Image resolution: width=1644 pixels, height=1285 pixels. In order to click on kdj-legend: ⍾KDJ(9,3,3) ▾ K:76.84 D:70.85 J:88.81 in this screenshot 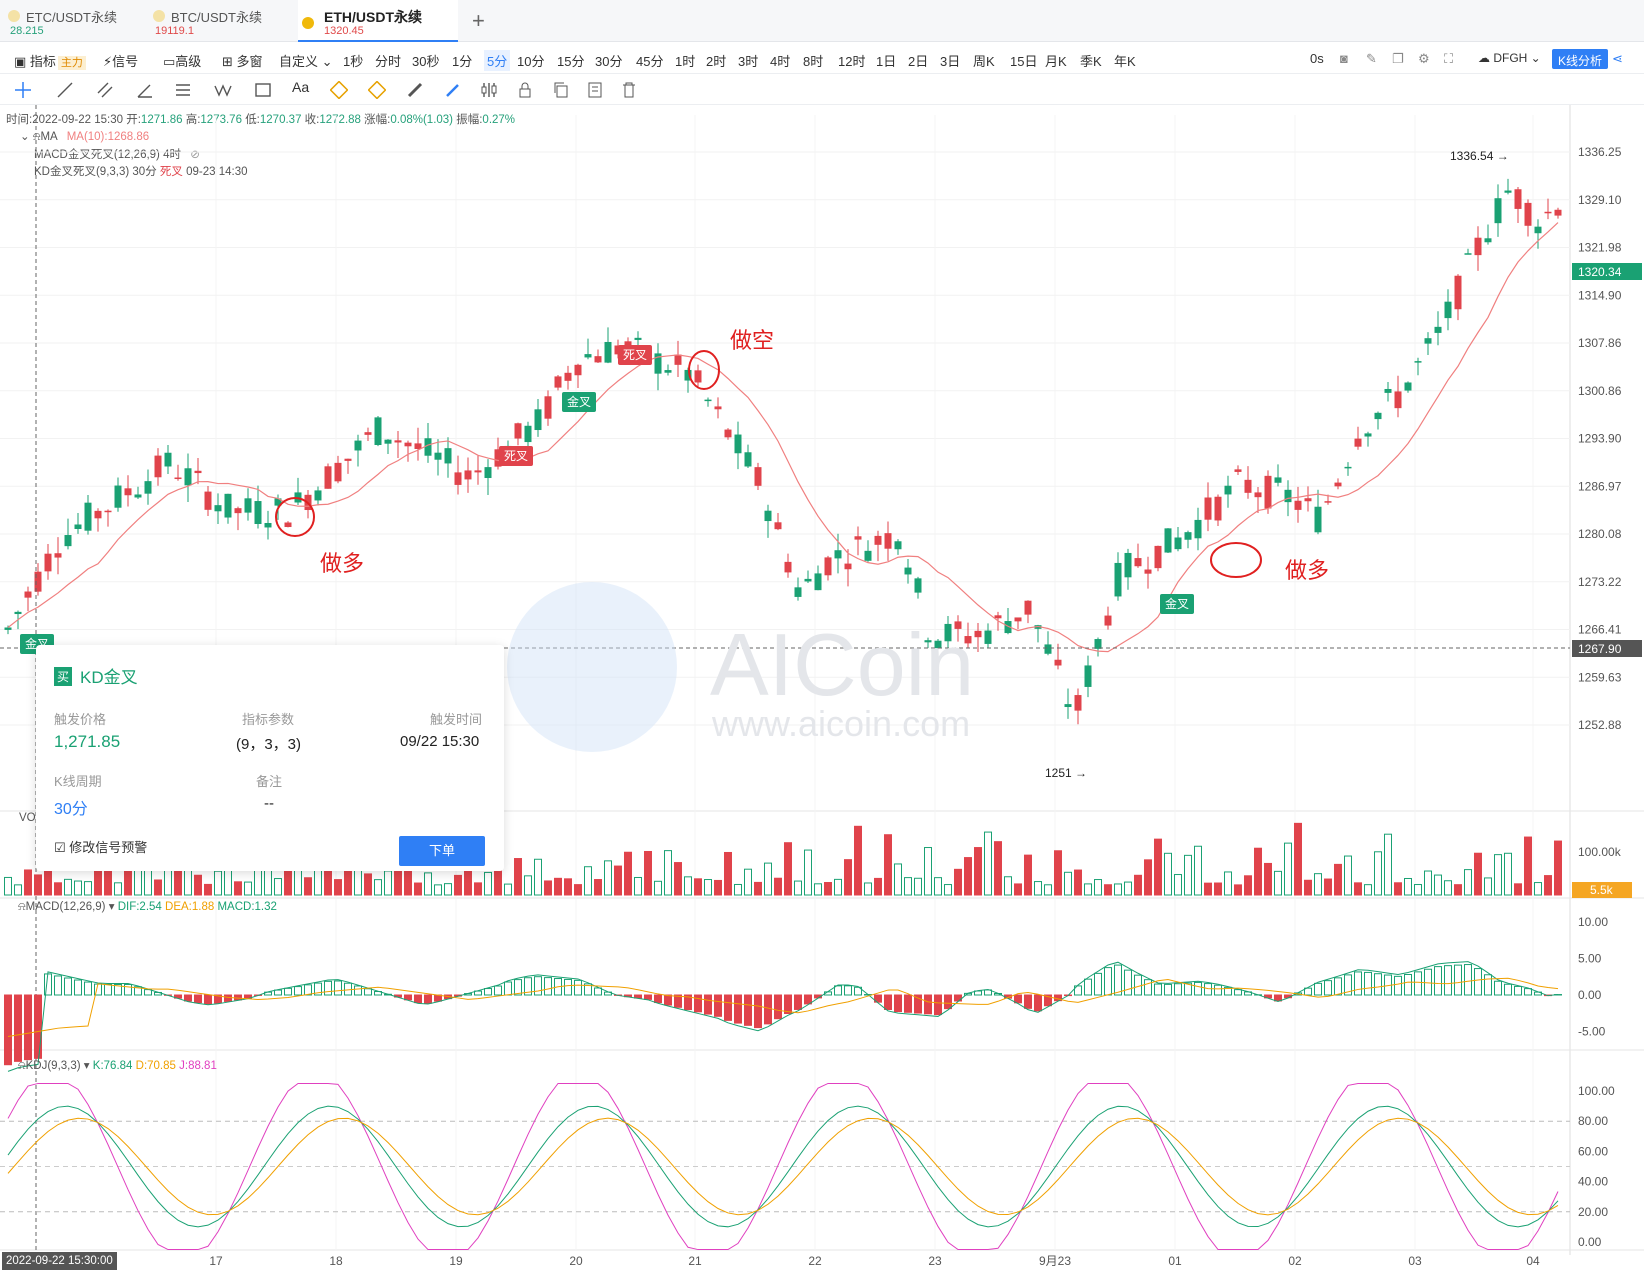, I will do `click(117, 1065)`.